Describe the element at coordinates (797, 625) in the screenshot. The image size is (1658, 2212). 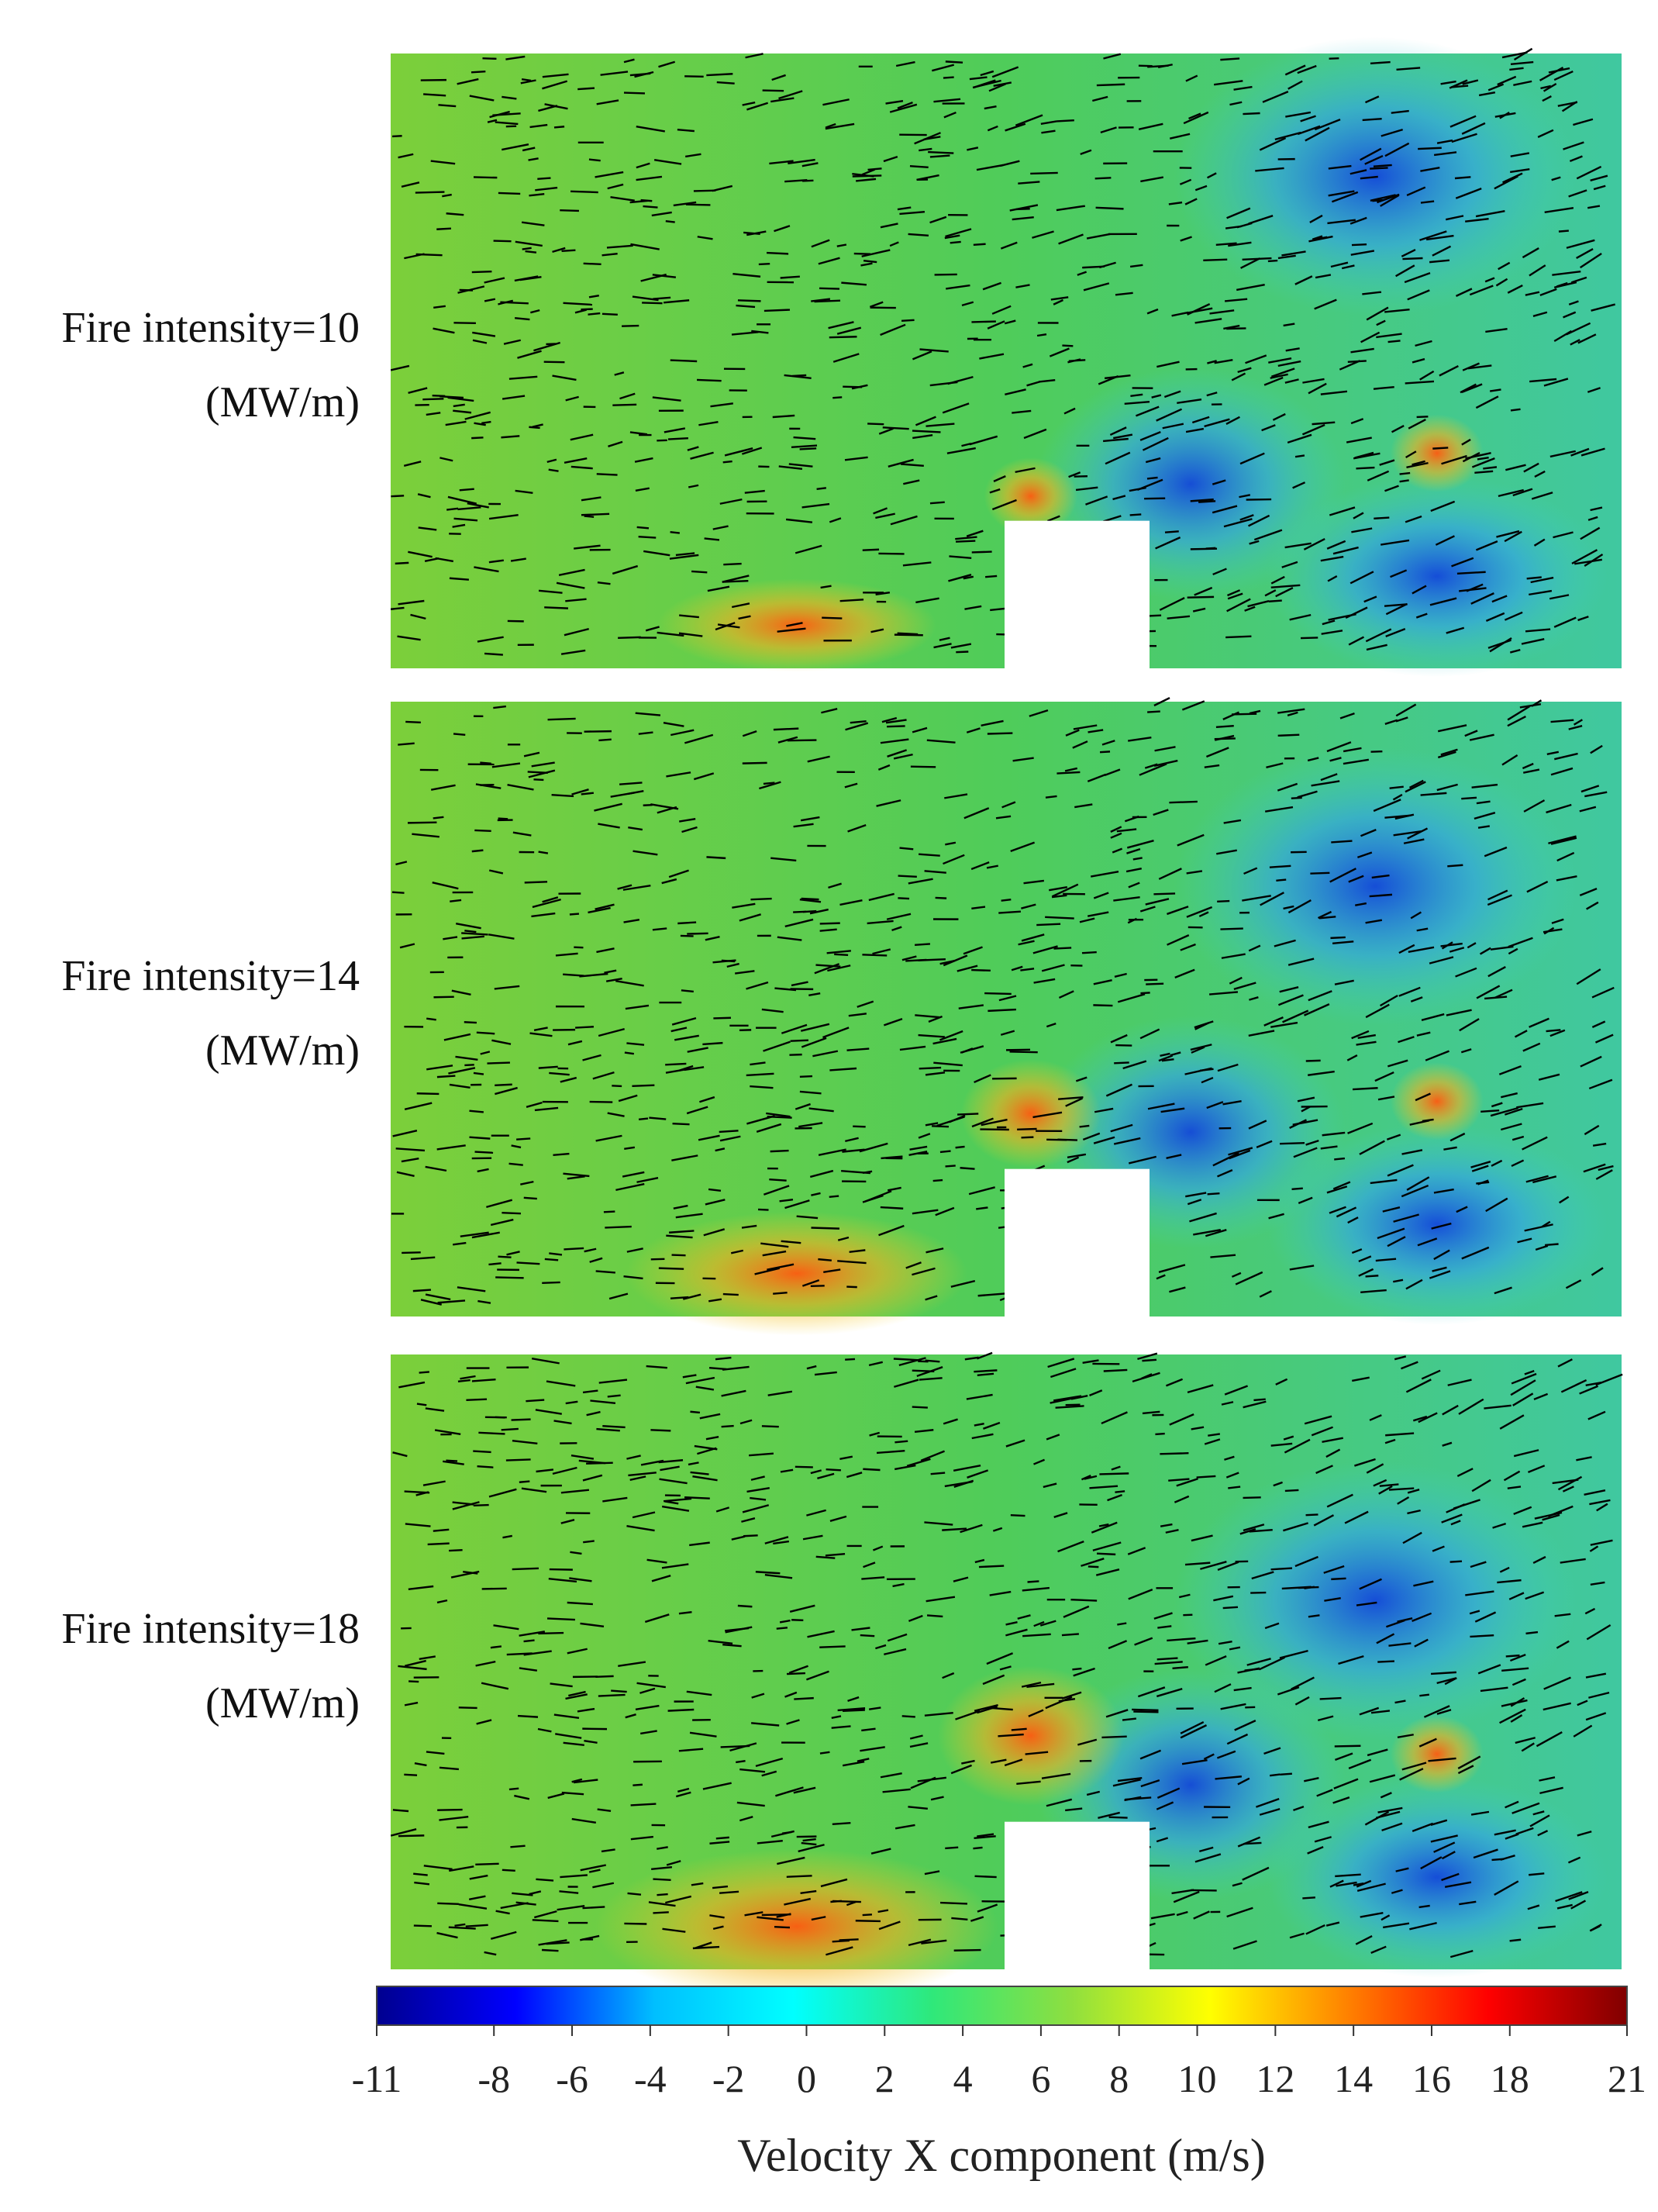
I see `hot-region` at that location.